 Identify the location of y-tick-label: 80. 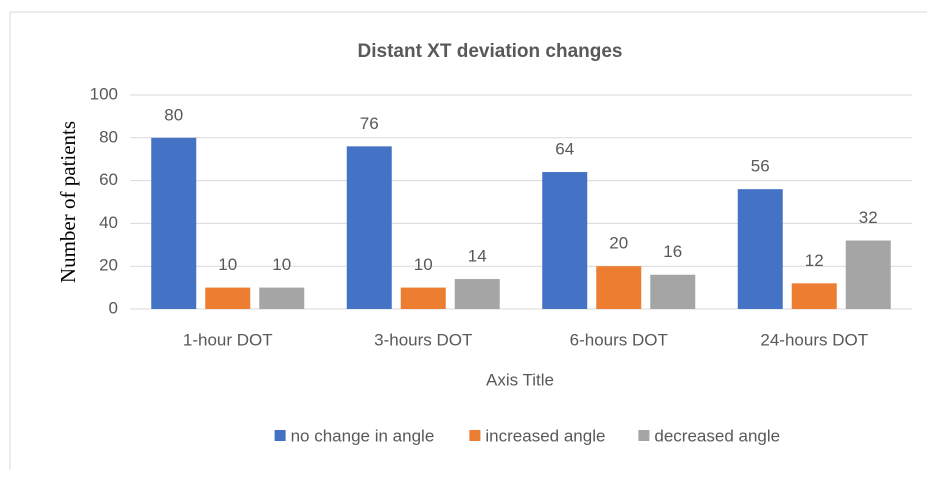
(108, 136).